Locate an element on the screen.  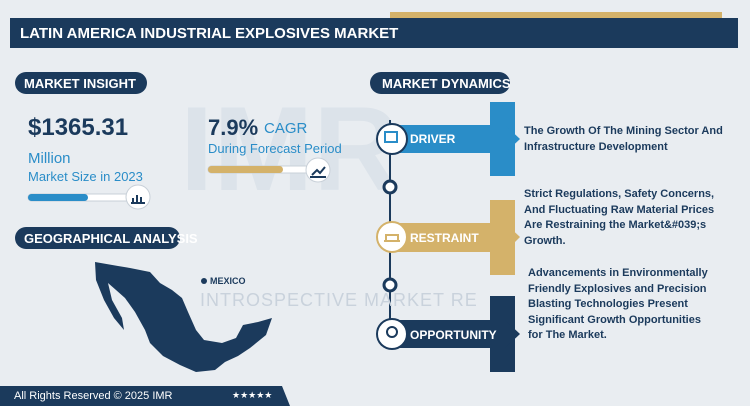
restraint-icon is located at coordinates (392, 237).